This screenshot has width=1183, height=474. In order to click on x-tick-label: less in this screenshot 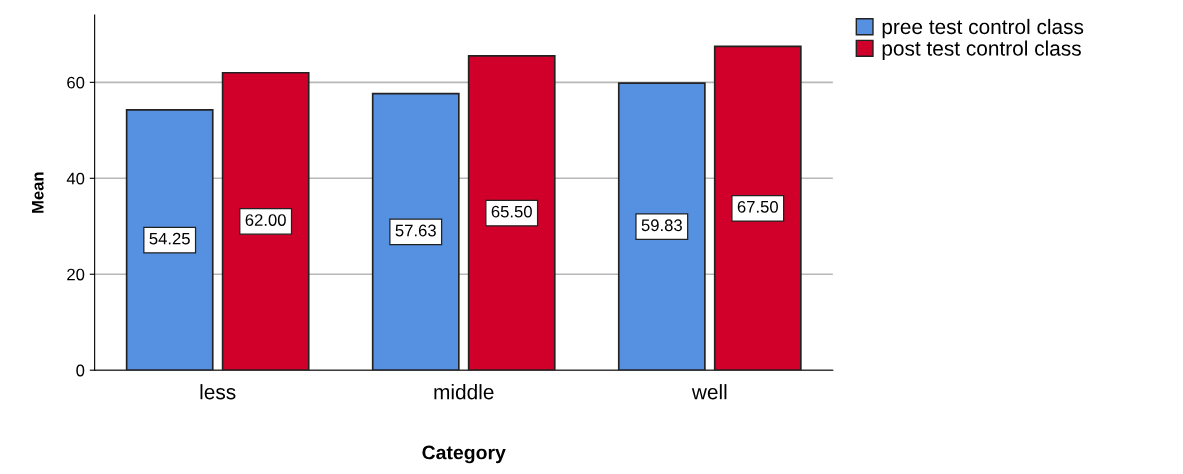, I will do `click(218, 392)`.